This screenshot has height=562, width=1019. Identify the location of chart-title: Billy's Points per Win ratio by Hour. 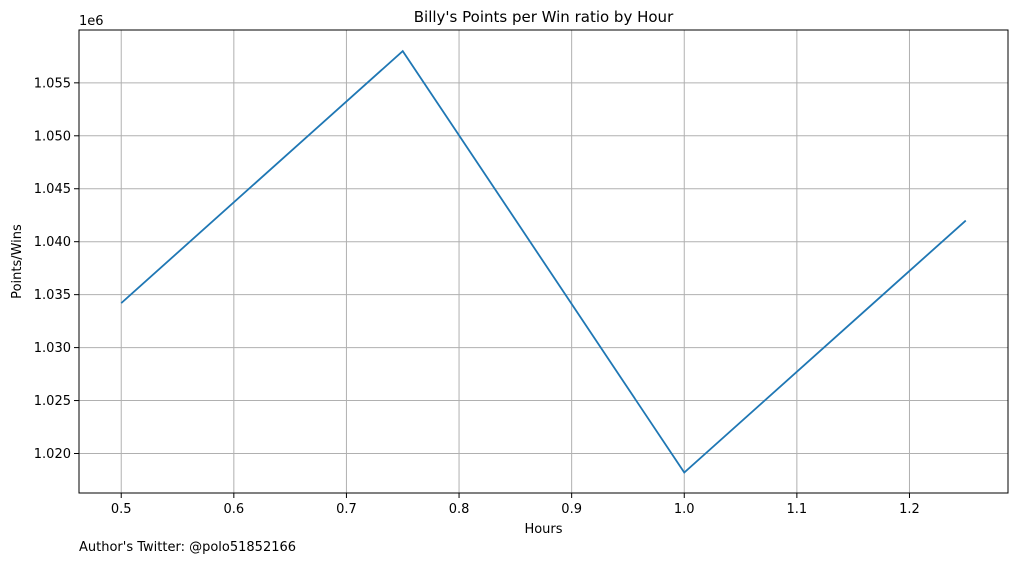
(544, 17).